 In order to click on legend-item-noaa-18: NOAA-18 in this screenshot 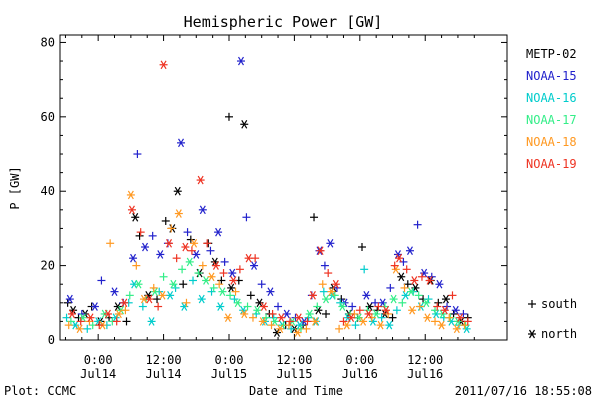, I will do `click(551, 142)`.